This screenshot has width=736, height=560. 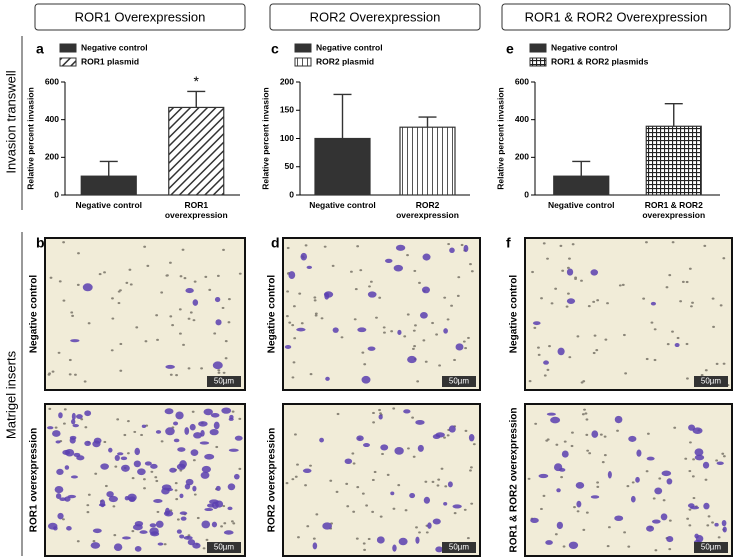 I want to click on x-tick-label-box: Negative control, so click(x=108, y=205).